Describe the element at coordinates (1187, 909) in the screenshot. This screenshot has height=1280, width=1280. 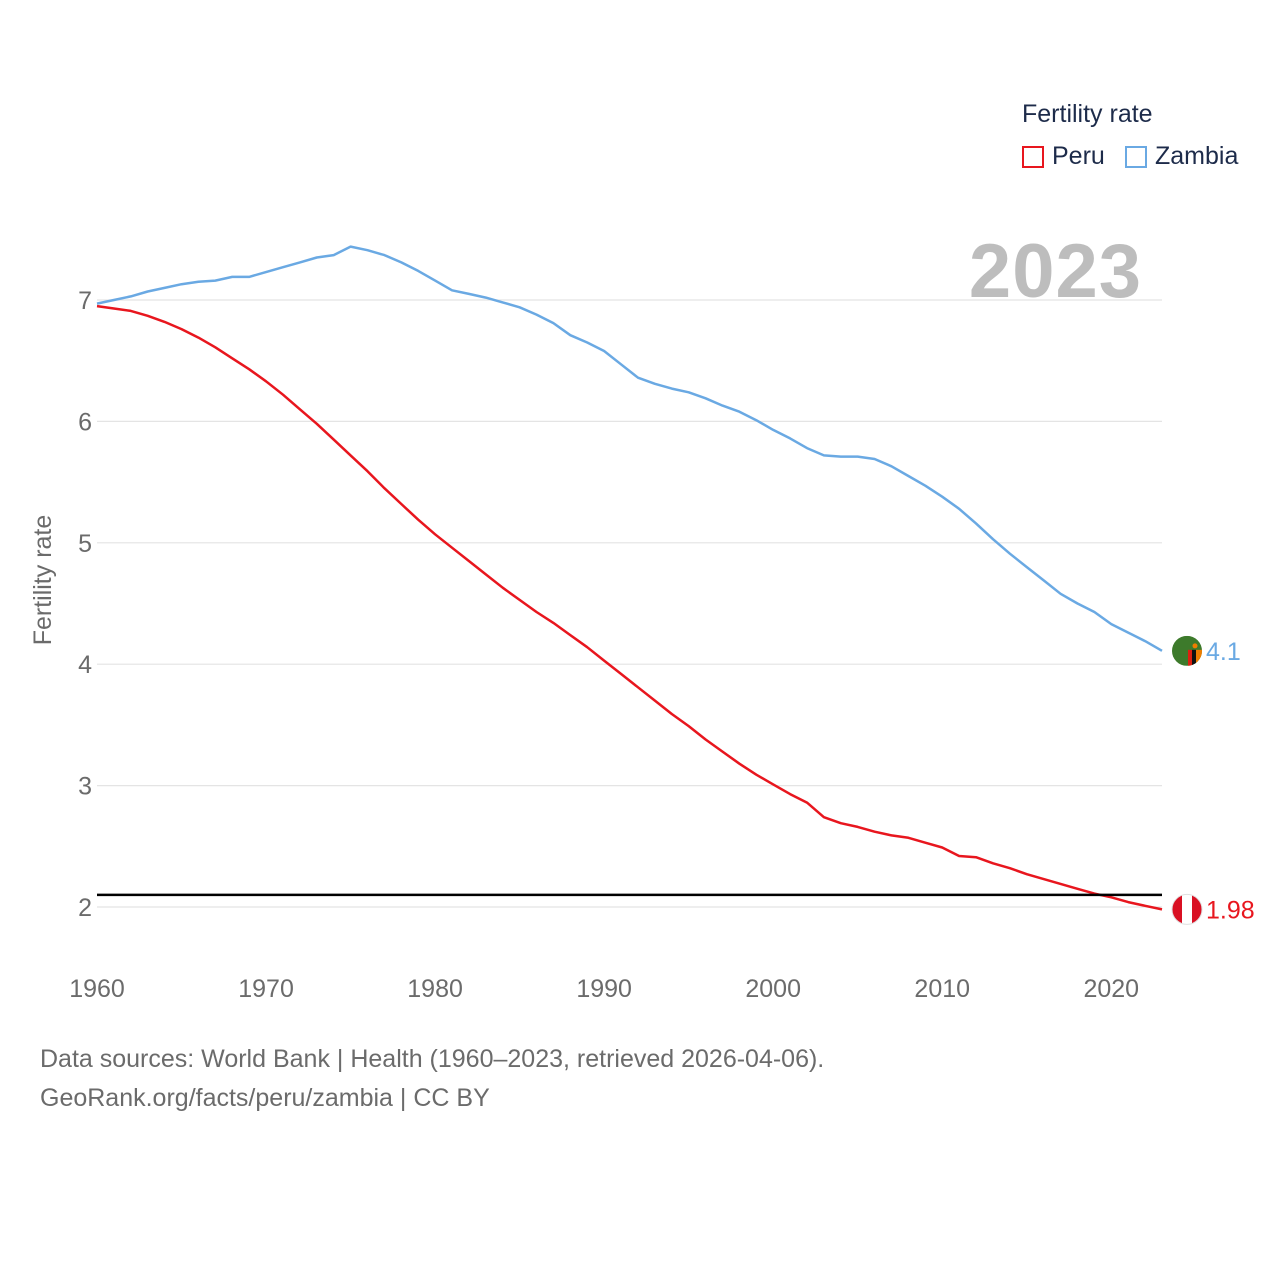
I see `peru-flag-icon` at that location.